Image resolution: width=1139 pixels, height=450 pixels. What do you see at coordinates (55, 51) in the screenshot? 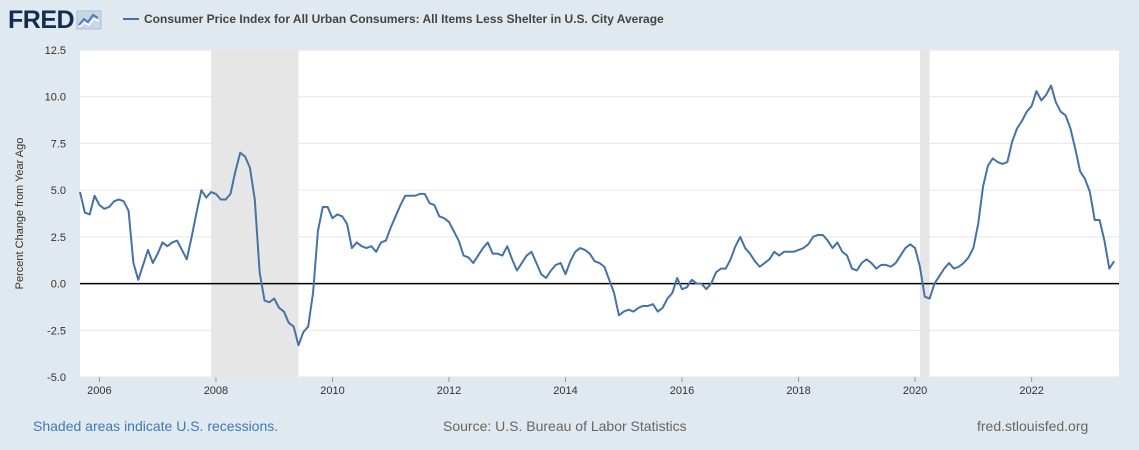
I see `y-tick-label: 12.5` at bounding box center [55, 51].